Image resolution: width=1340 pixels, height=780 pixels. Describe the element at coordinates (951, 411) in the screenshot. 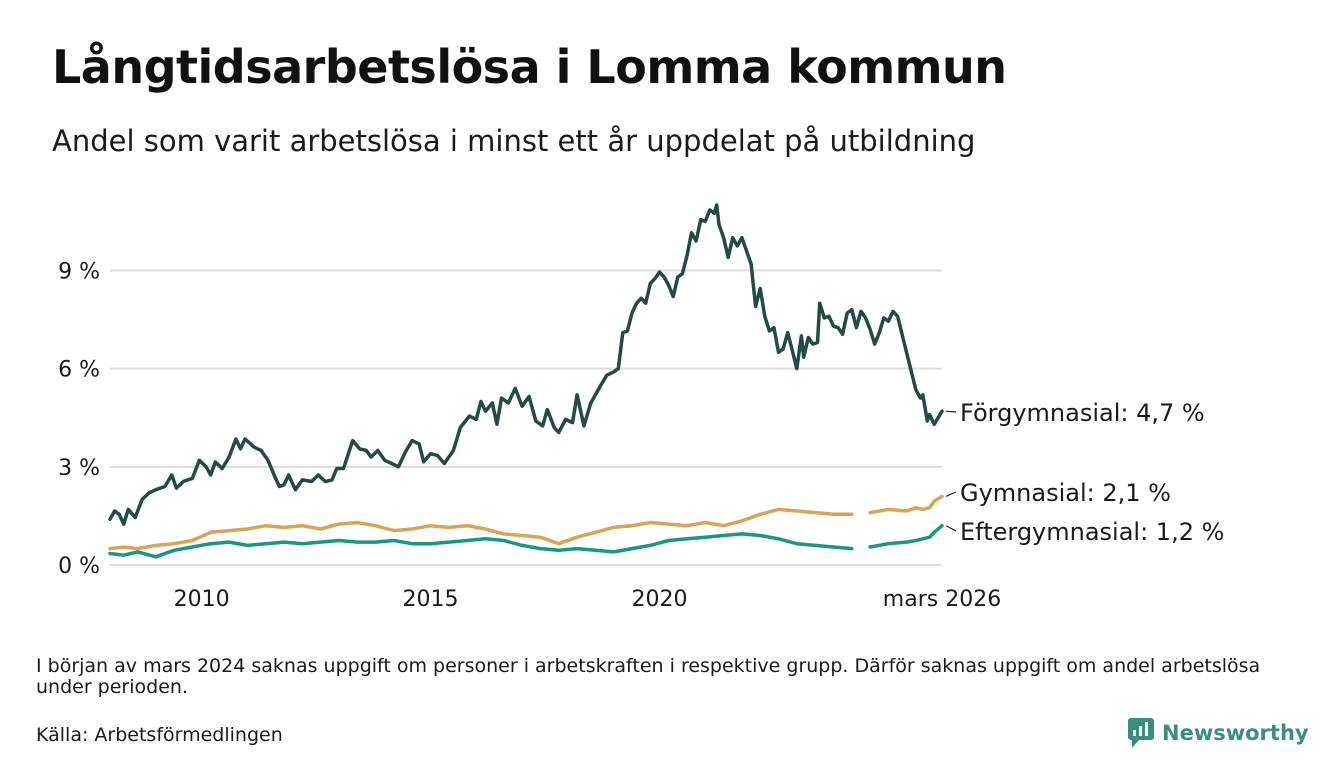

I see `leader-line-forgymnasial` at that location.